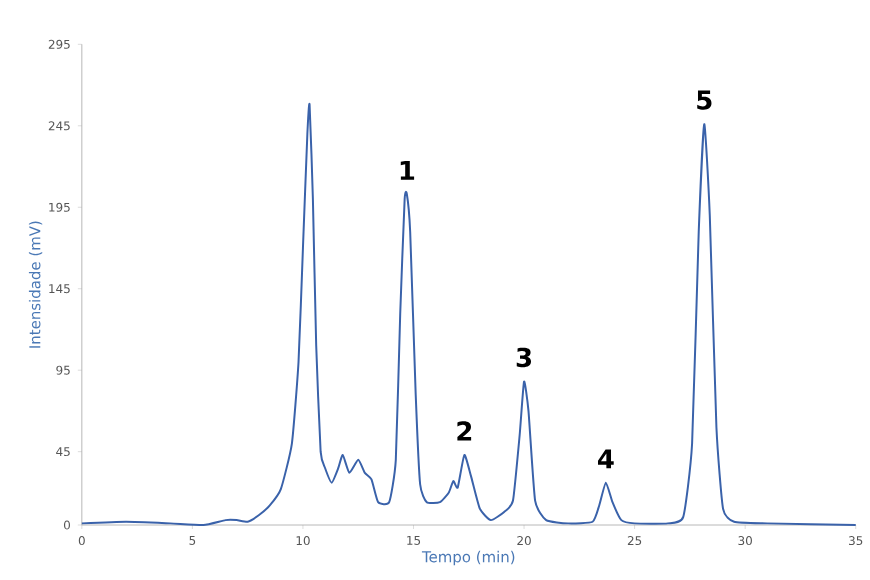 The width and height of the screenshot is (870, 580). Describe the element at coordinates (704, 100) in the screenshot. I see `annotation: 5` at that location.